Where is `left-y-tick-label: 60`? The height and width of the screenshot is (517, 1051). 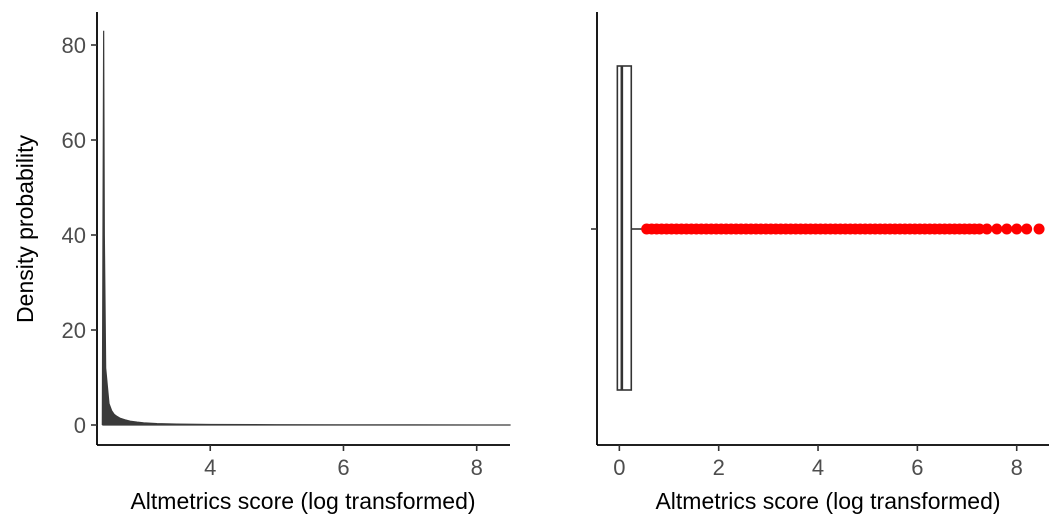 left-y-tick-label: 60 is located at coordinates (74, 140).